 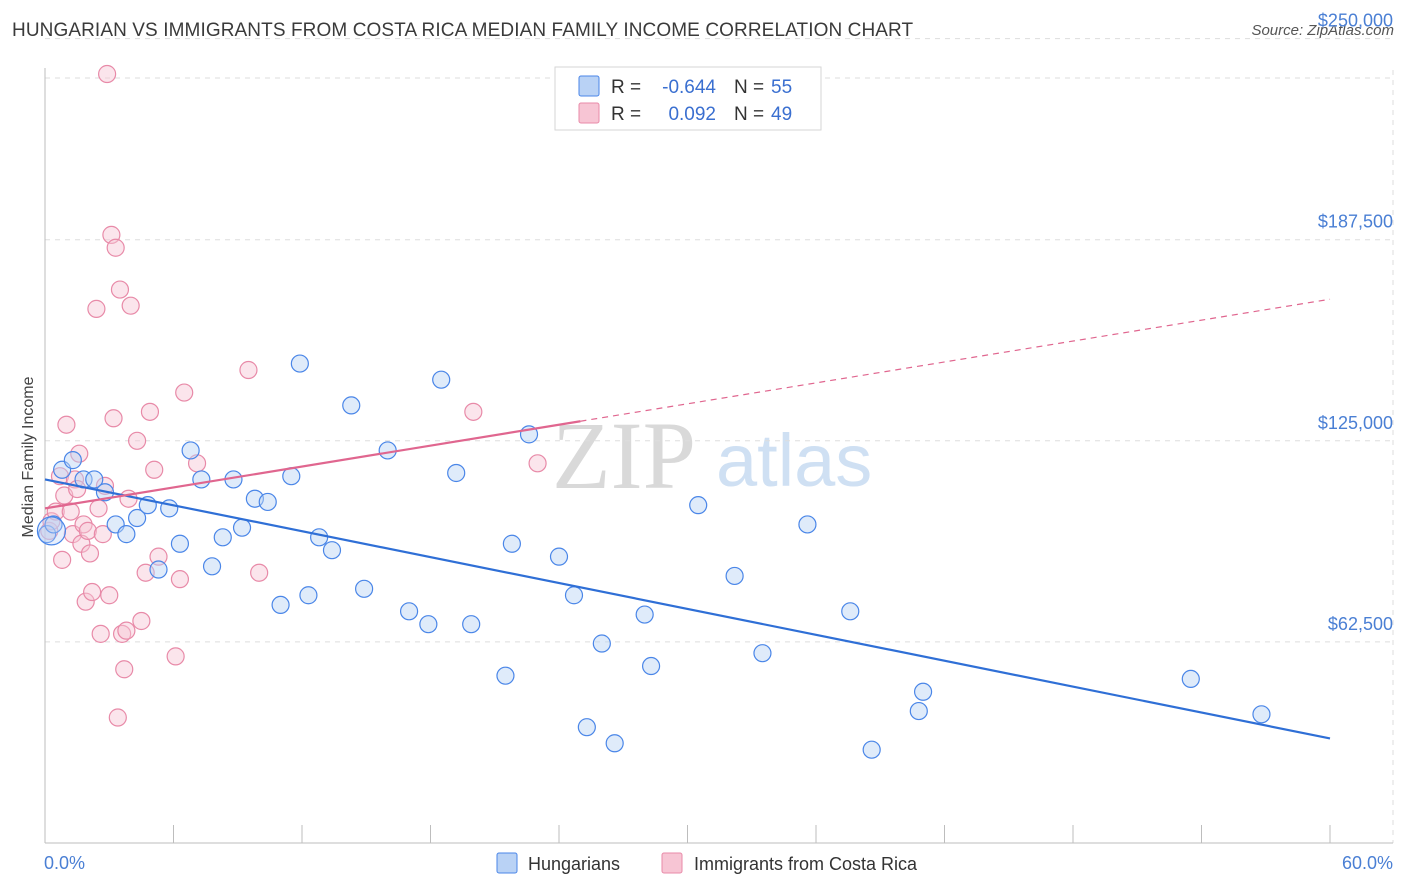 I want to click on y-tick-label: $62,500, so click(x=1360, y=624).